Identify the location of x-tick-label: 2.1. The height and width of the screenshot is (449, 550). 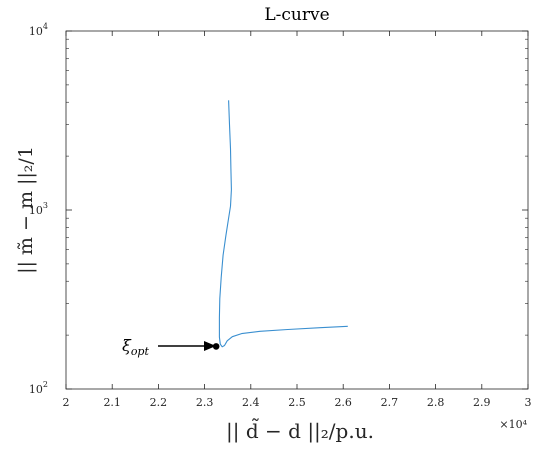
(112, 402).